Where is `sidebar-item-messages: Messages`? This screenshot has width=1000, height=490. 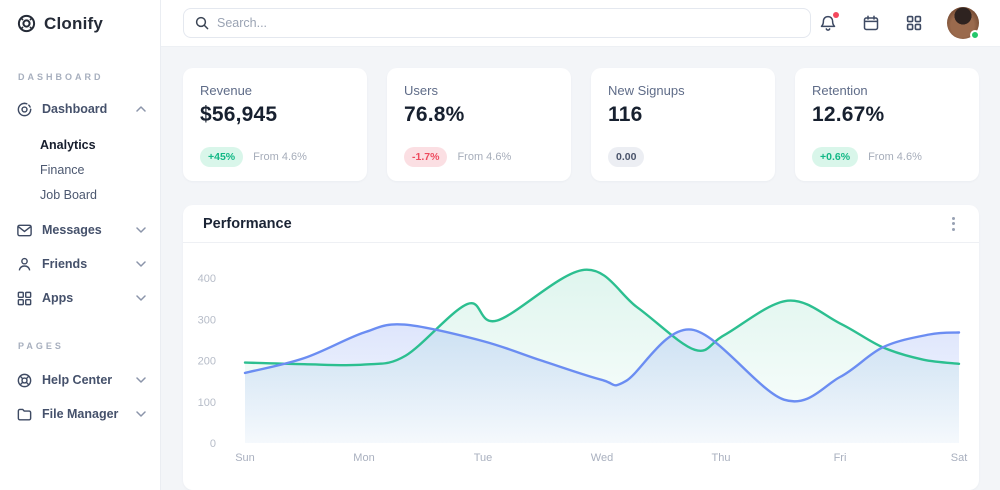 sidebar-item-messages: Messages is located at coordinates (81, 230).